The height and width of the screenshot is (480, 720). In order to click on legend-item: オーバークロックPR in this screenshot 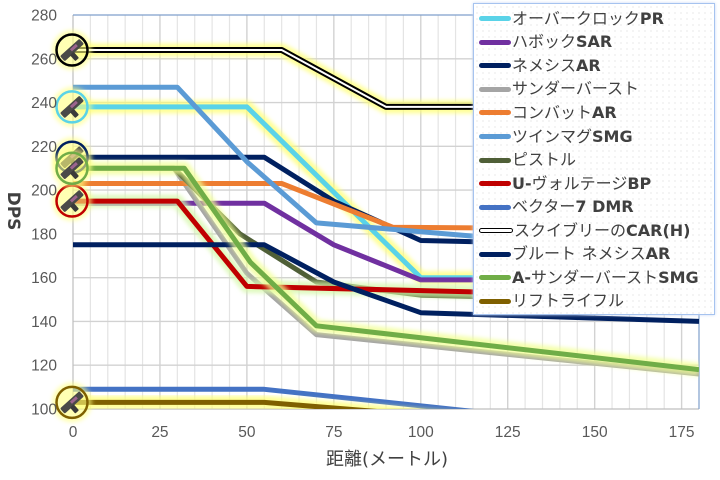, I will do `click(594, 19)`.